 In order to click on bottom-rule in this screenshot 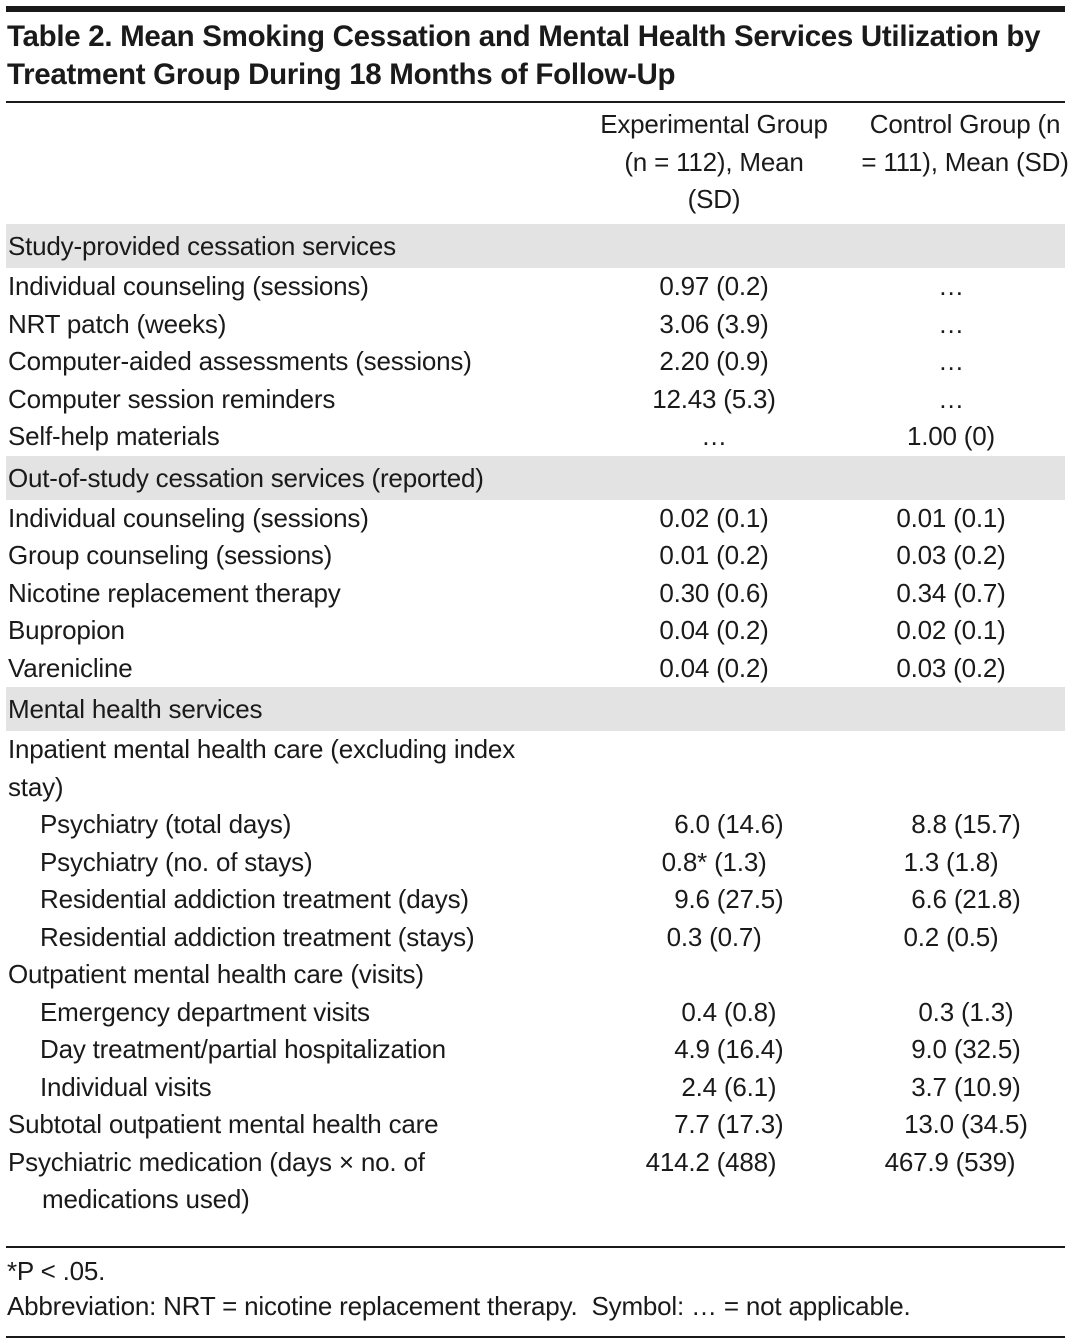, I will do `click(535, 1337)`.